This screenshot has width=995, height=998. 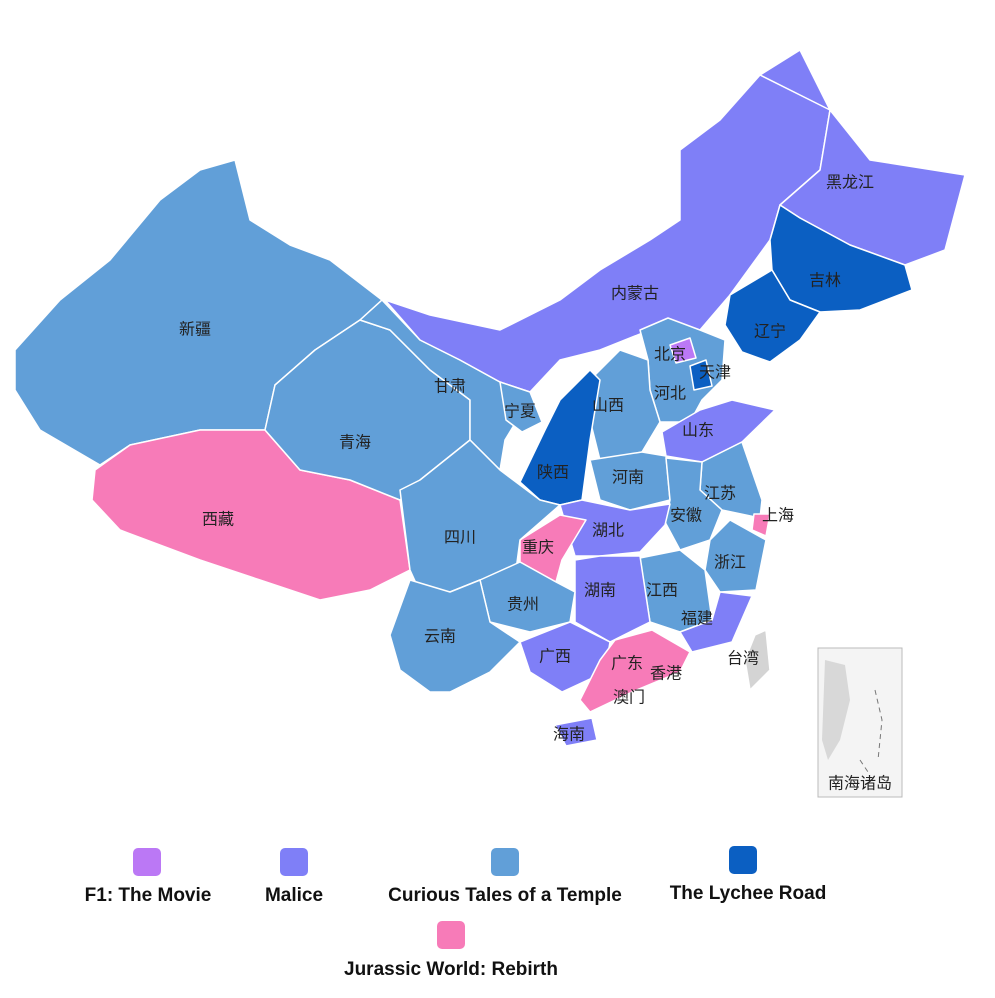 I want to click on province-label: 河南, so click(x=628, y=477).